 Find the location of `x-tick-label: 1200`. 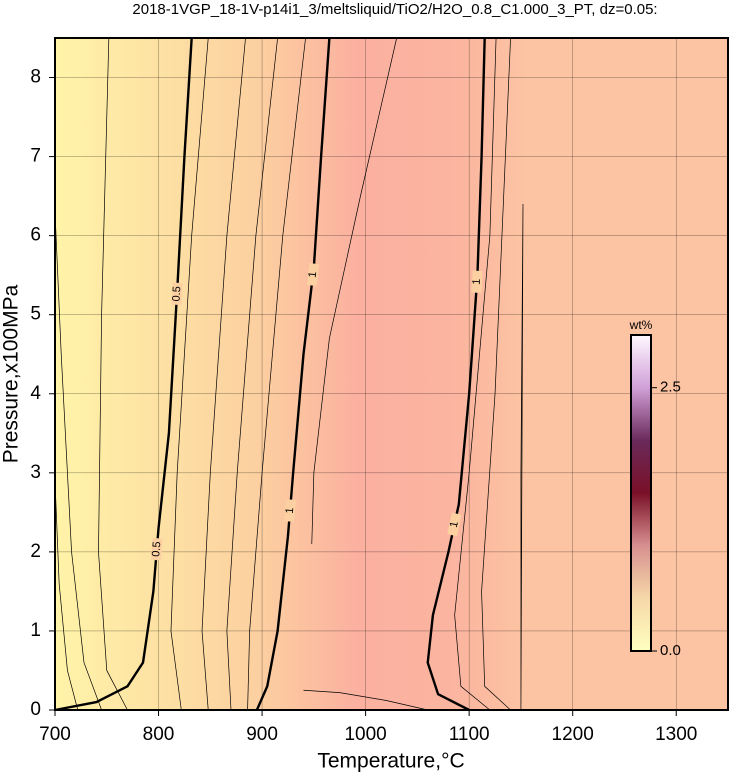

x-tick-label: 1200 is located at coordinates (573, 734).